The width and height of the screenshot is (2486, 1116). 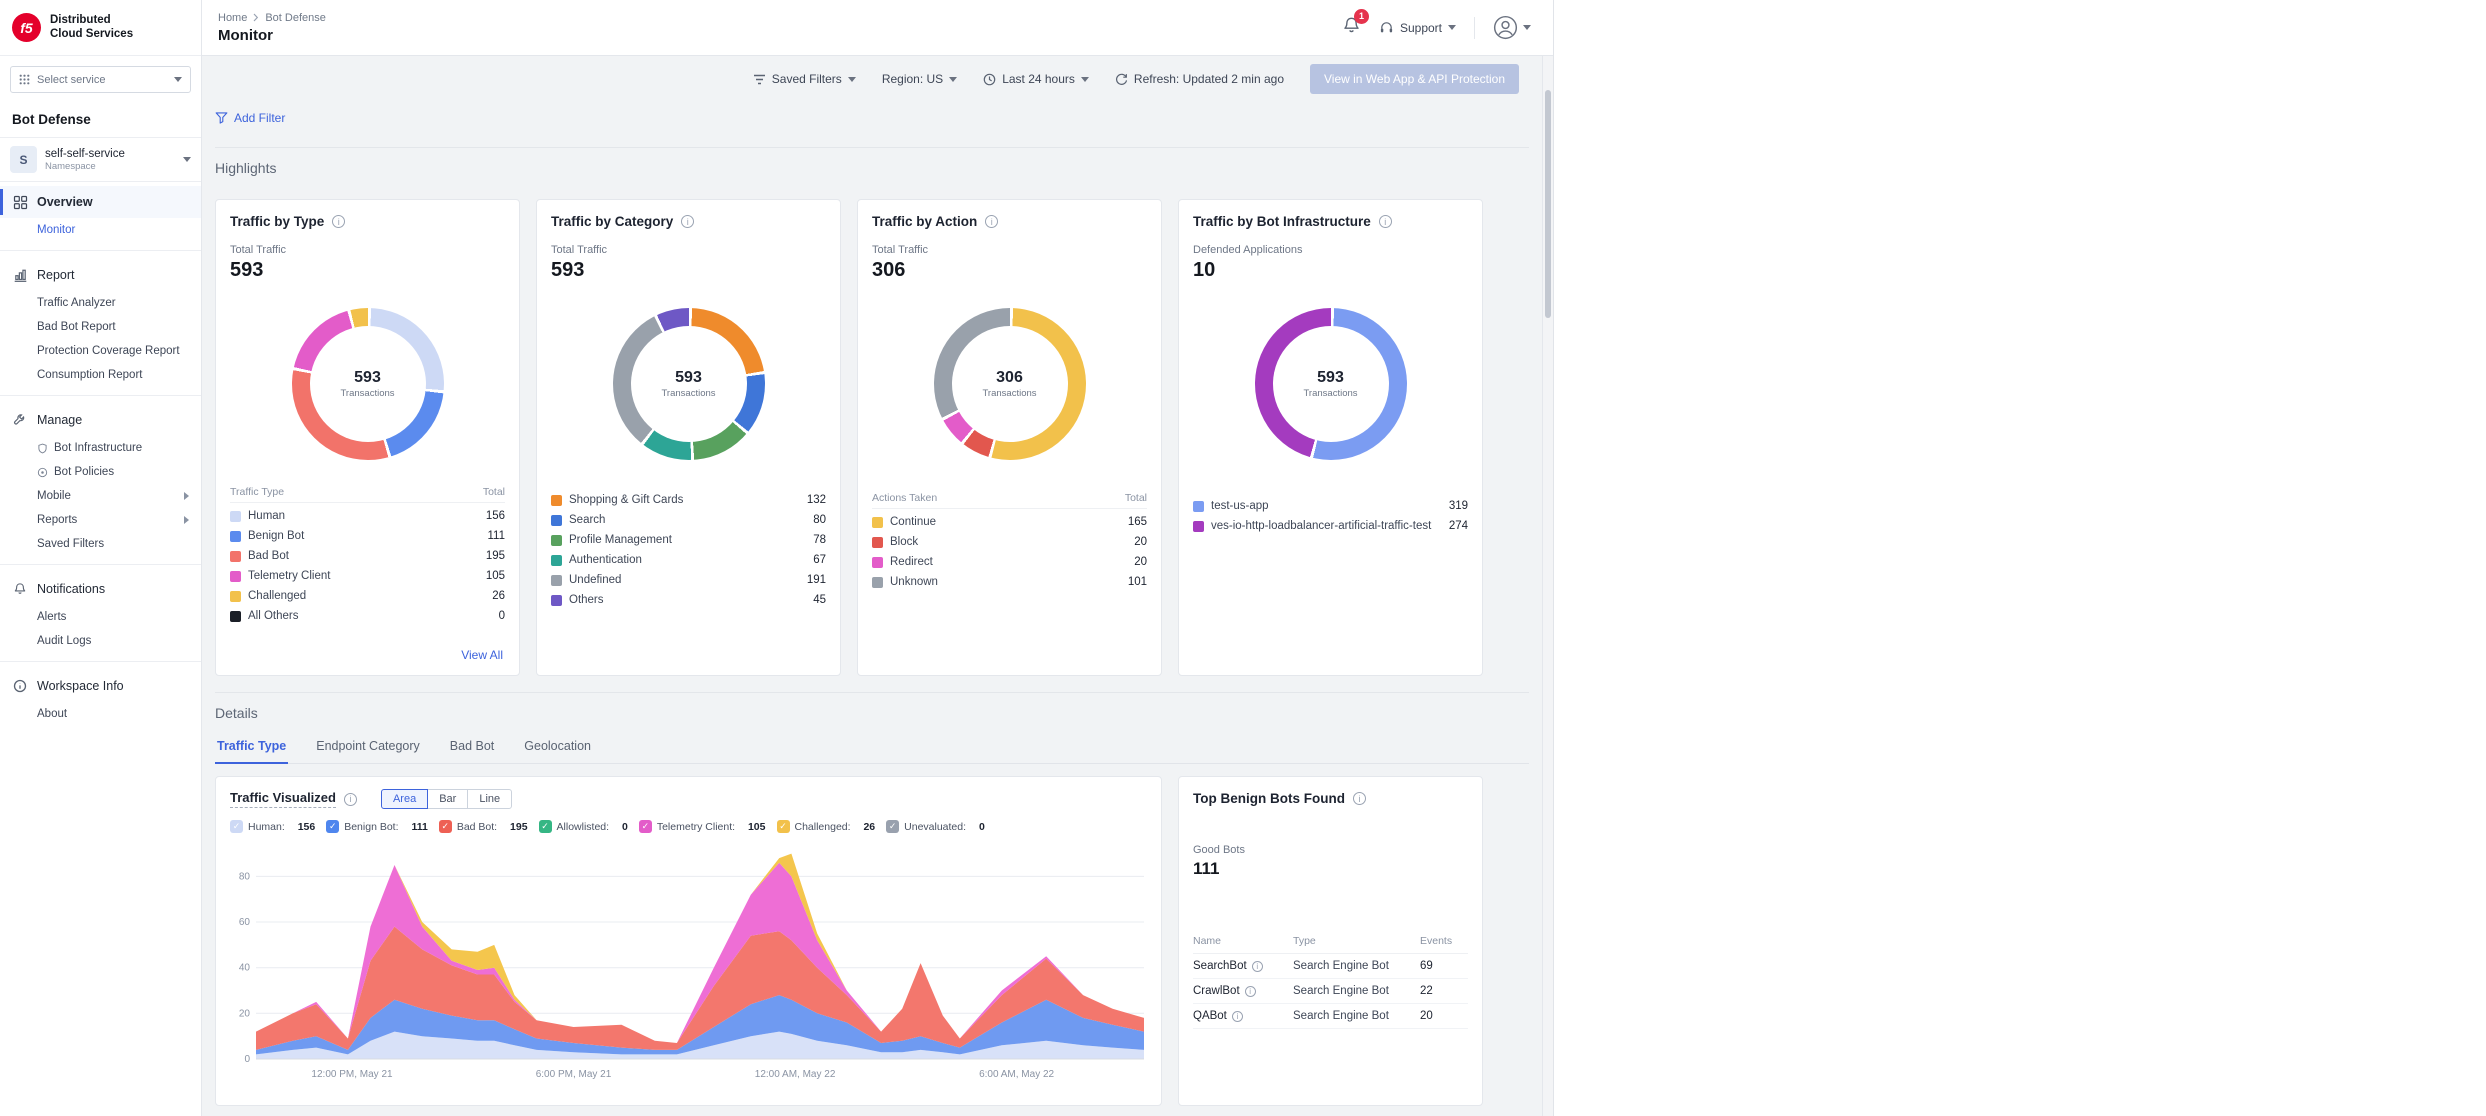 I want to click on sidebar-item-overview: Overview, so click(x=100, y=202).